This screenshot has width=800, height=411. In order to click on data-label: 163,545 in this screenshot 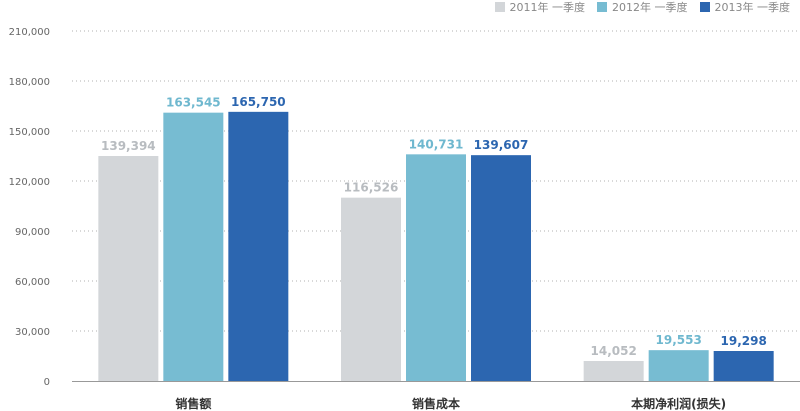, I will do `click(193, 103)`.